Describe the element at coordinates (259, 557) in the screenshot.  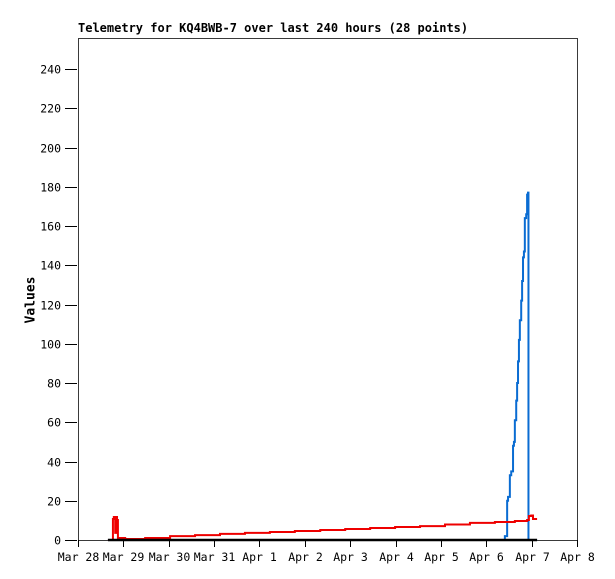
I see `x-tick-label: Apr 1` at that location.